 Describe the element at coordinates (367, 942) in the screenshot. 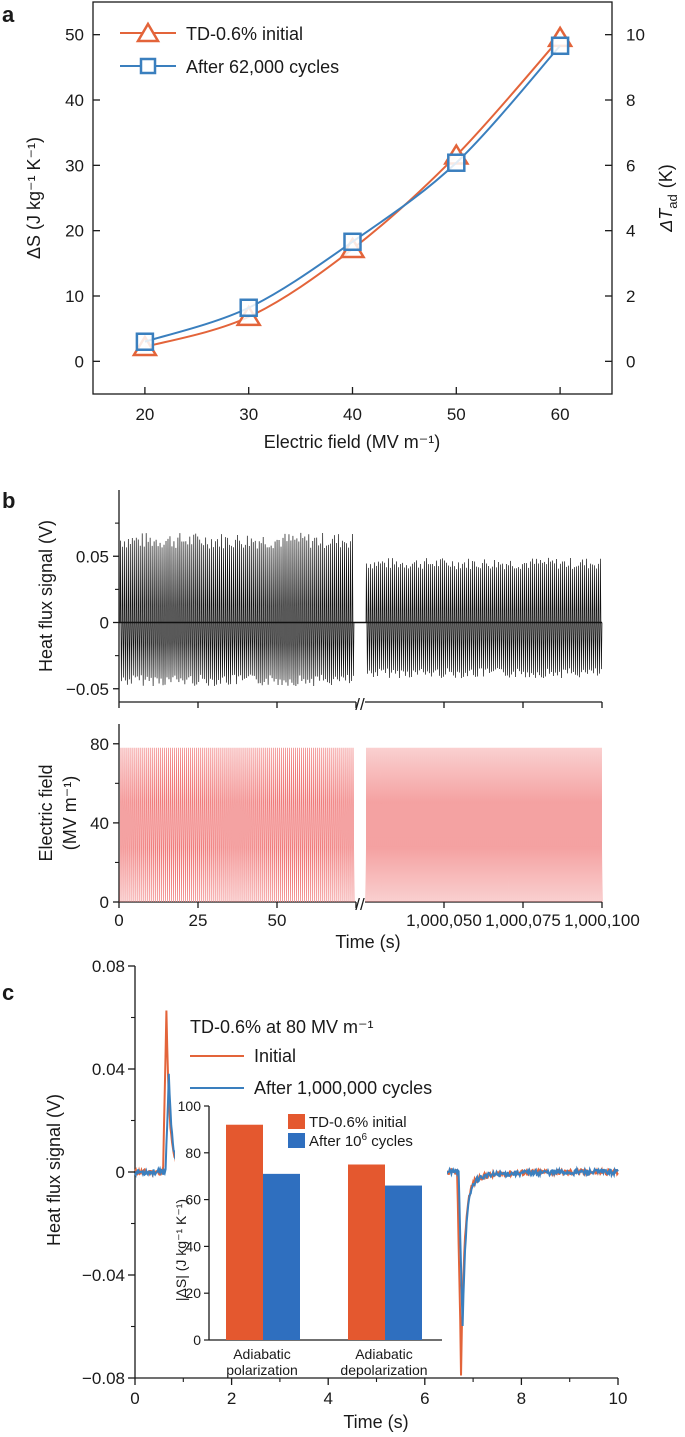

I see `panel-b-x-axis-label: Time (s)` at that location.